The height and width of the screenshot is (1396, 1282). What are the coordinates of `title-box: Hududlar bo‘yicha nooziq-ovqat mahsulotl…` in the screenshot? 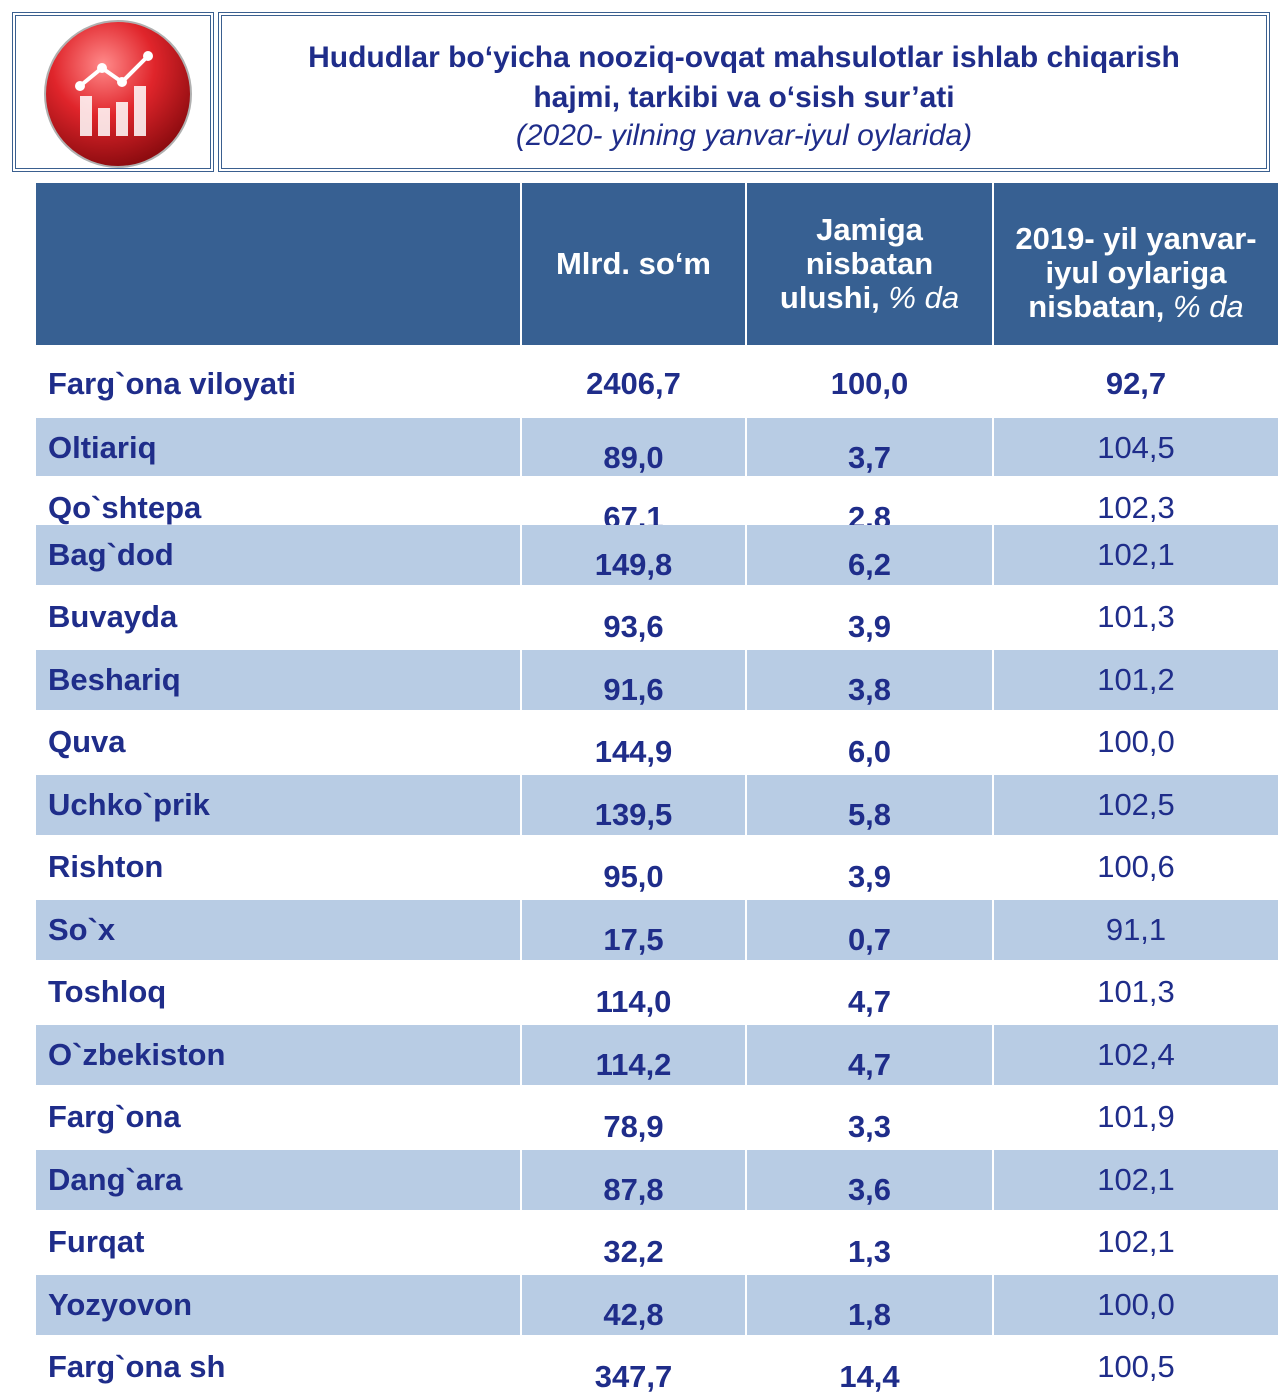 It's located at (744, 92).